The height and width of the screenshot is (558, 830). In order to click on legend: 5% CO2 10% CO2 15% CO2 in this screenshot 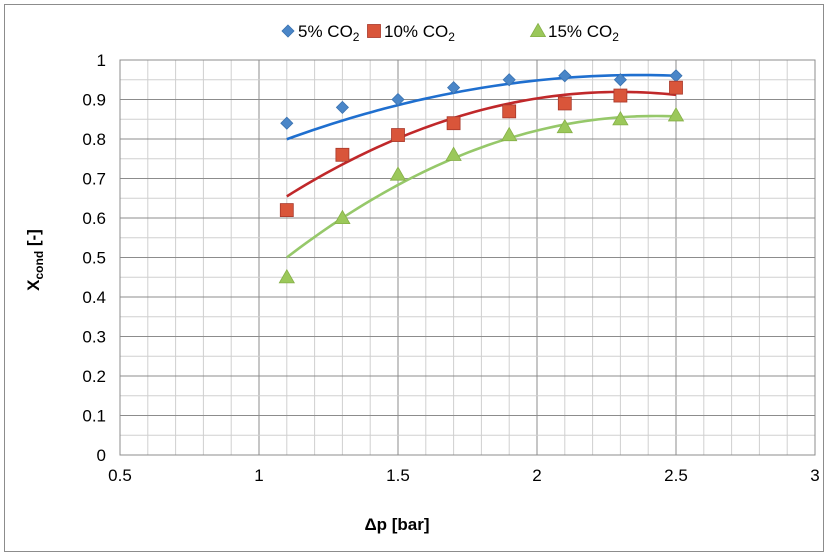, I will do `click(450, 33)`.